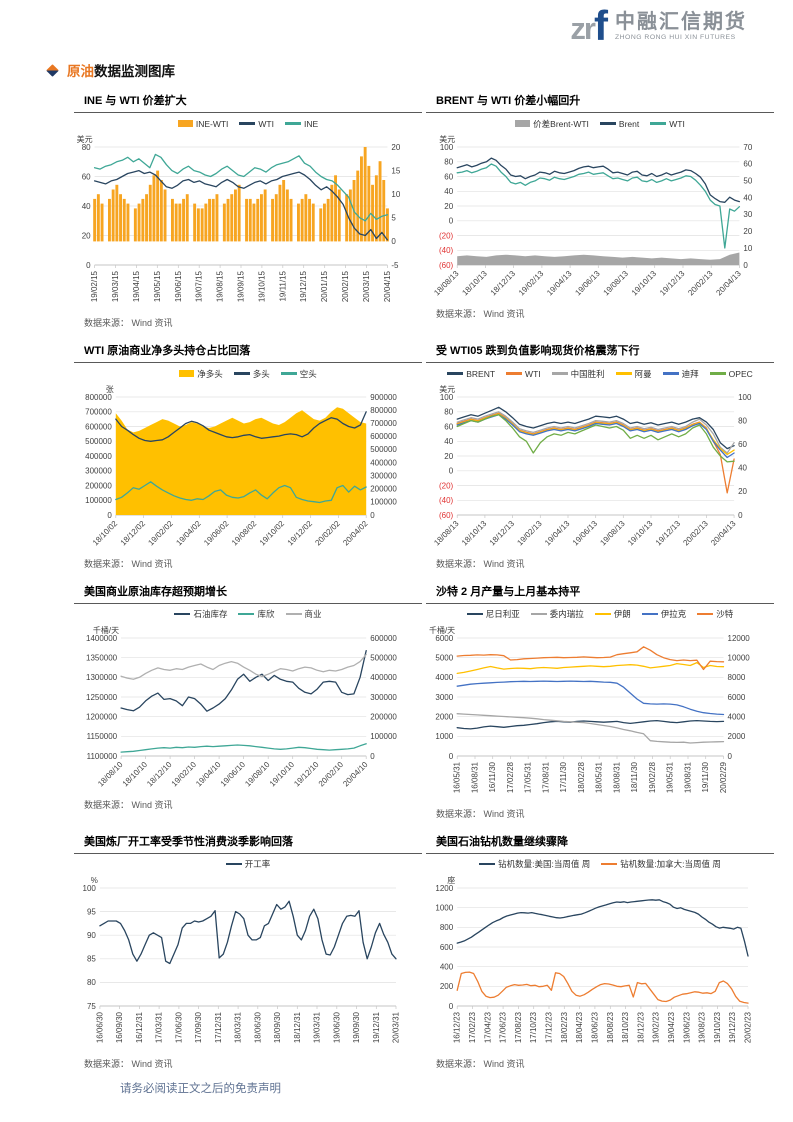 The image size is (793, 1122). What do you see at coordinates (444, 638) in the screenshot?
I see `svg-text: 6000` at bounding box center [444, 638].